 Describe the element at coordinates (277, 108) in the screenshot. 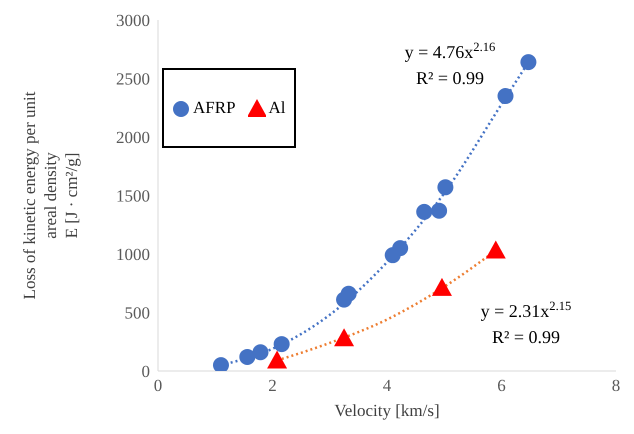

I see `legend-label: Al` at that location.